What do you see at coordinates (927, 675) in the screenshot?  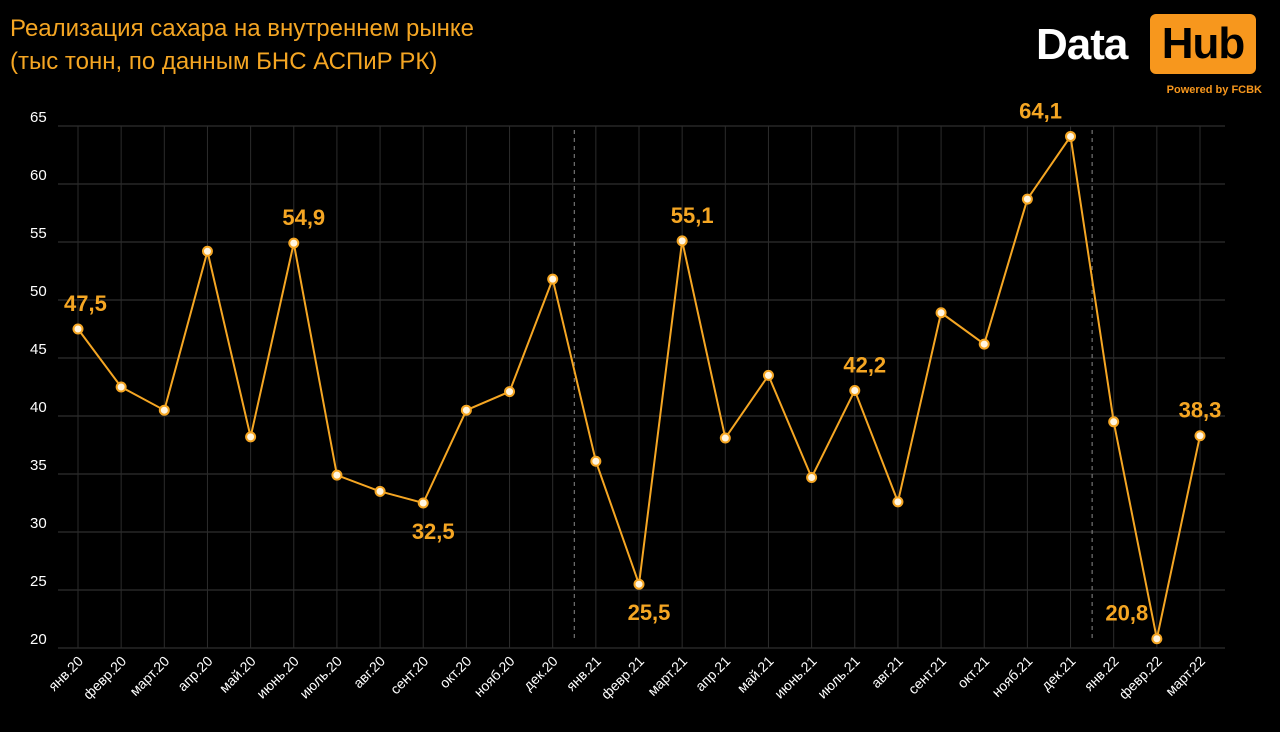 I see `x-tick-label: сент.21` at bounding box center [927, 675].